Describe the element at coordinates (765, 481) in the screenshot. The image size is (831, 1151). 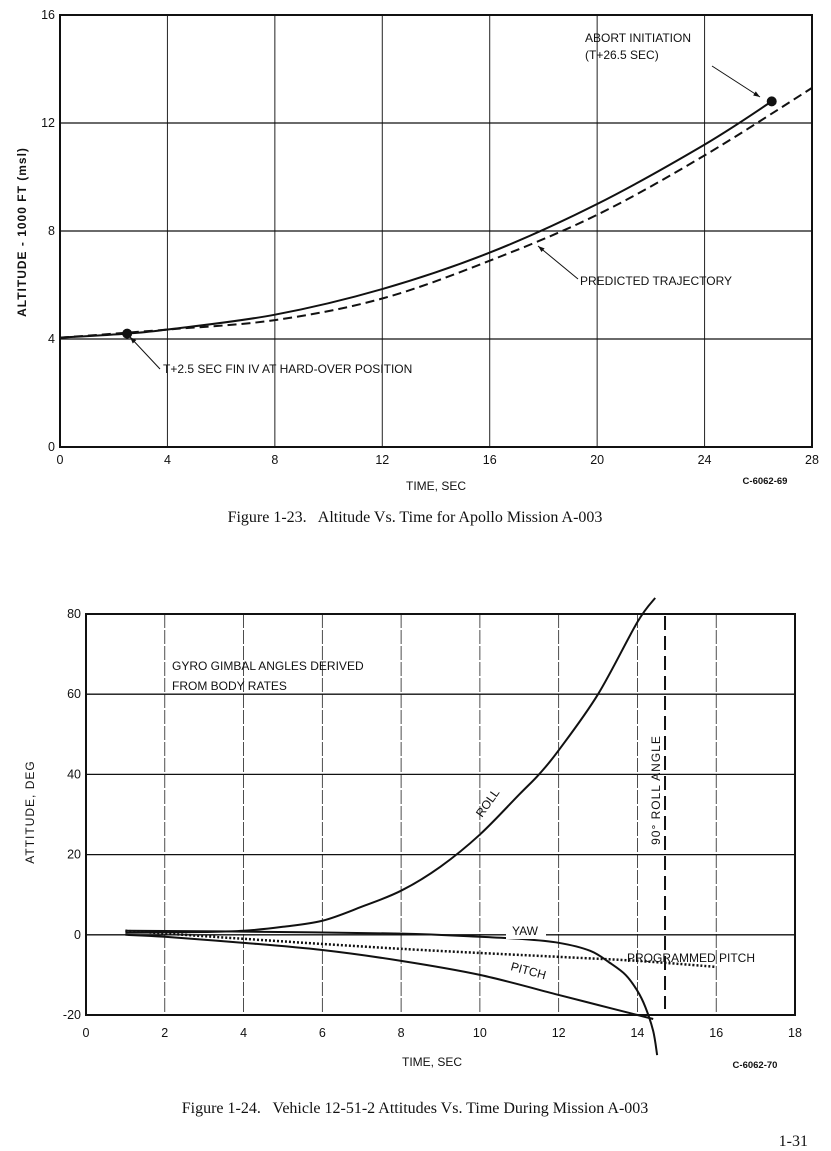
I see `chart1-code: C-6062-69` at that location.